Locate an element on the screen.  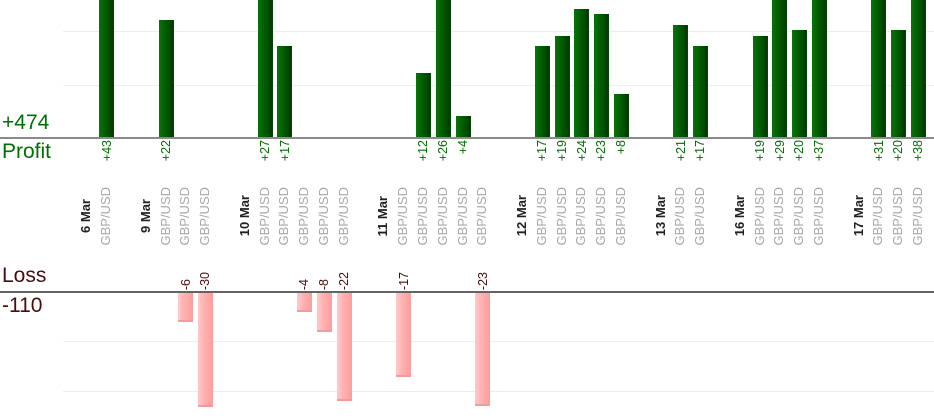
date-group: 17 Mar GBP/USD +31 GBP/USD +20 GBP/USD +38 is located at coordinates (888, 210).